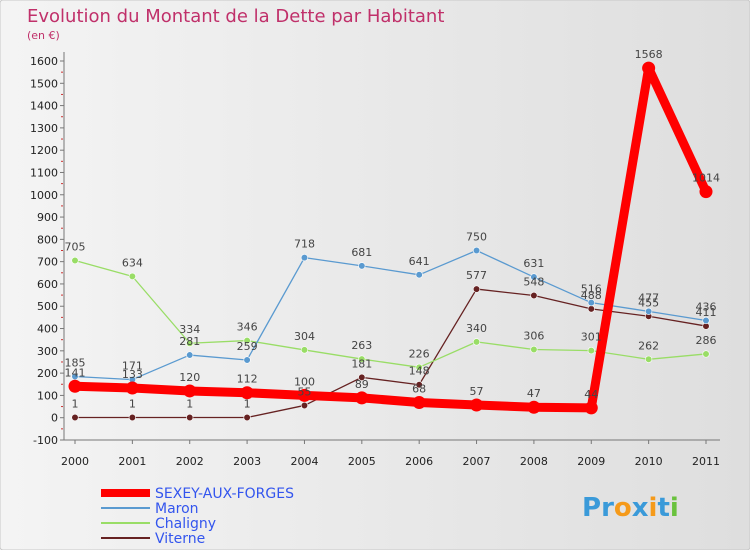 The image size is (750, 550). What do you see at coordinates (47, 373) in the screenshot?
I see `y-tick-label: 200` at bounding box center [47, 373].